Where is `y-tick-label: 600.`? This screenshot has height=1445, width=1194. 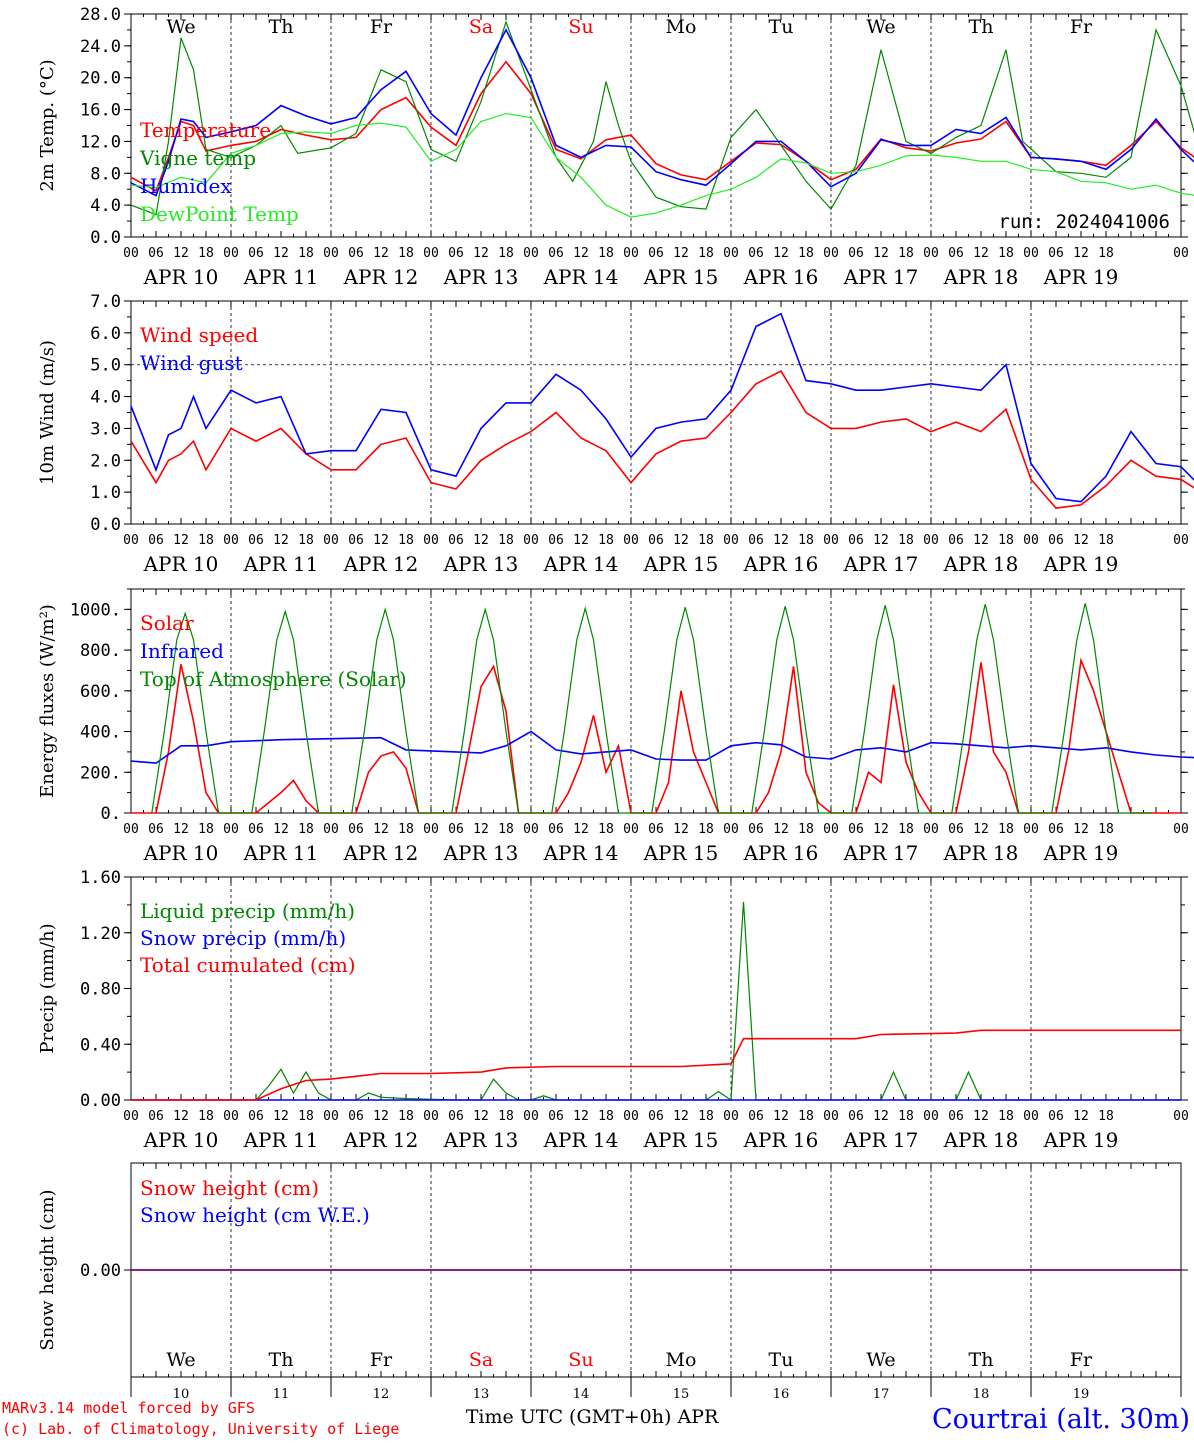
y-tick-label: 600. is located at coordinates (100, 692).